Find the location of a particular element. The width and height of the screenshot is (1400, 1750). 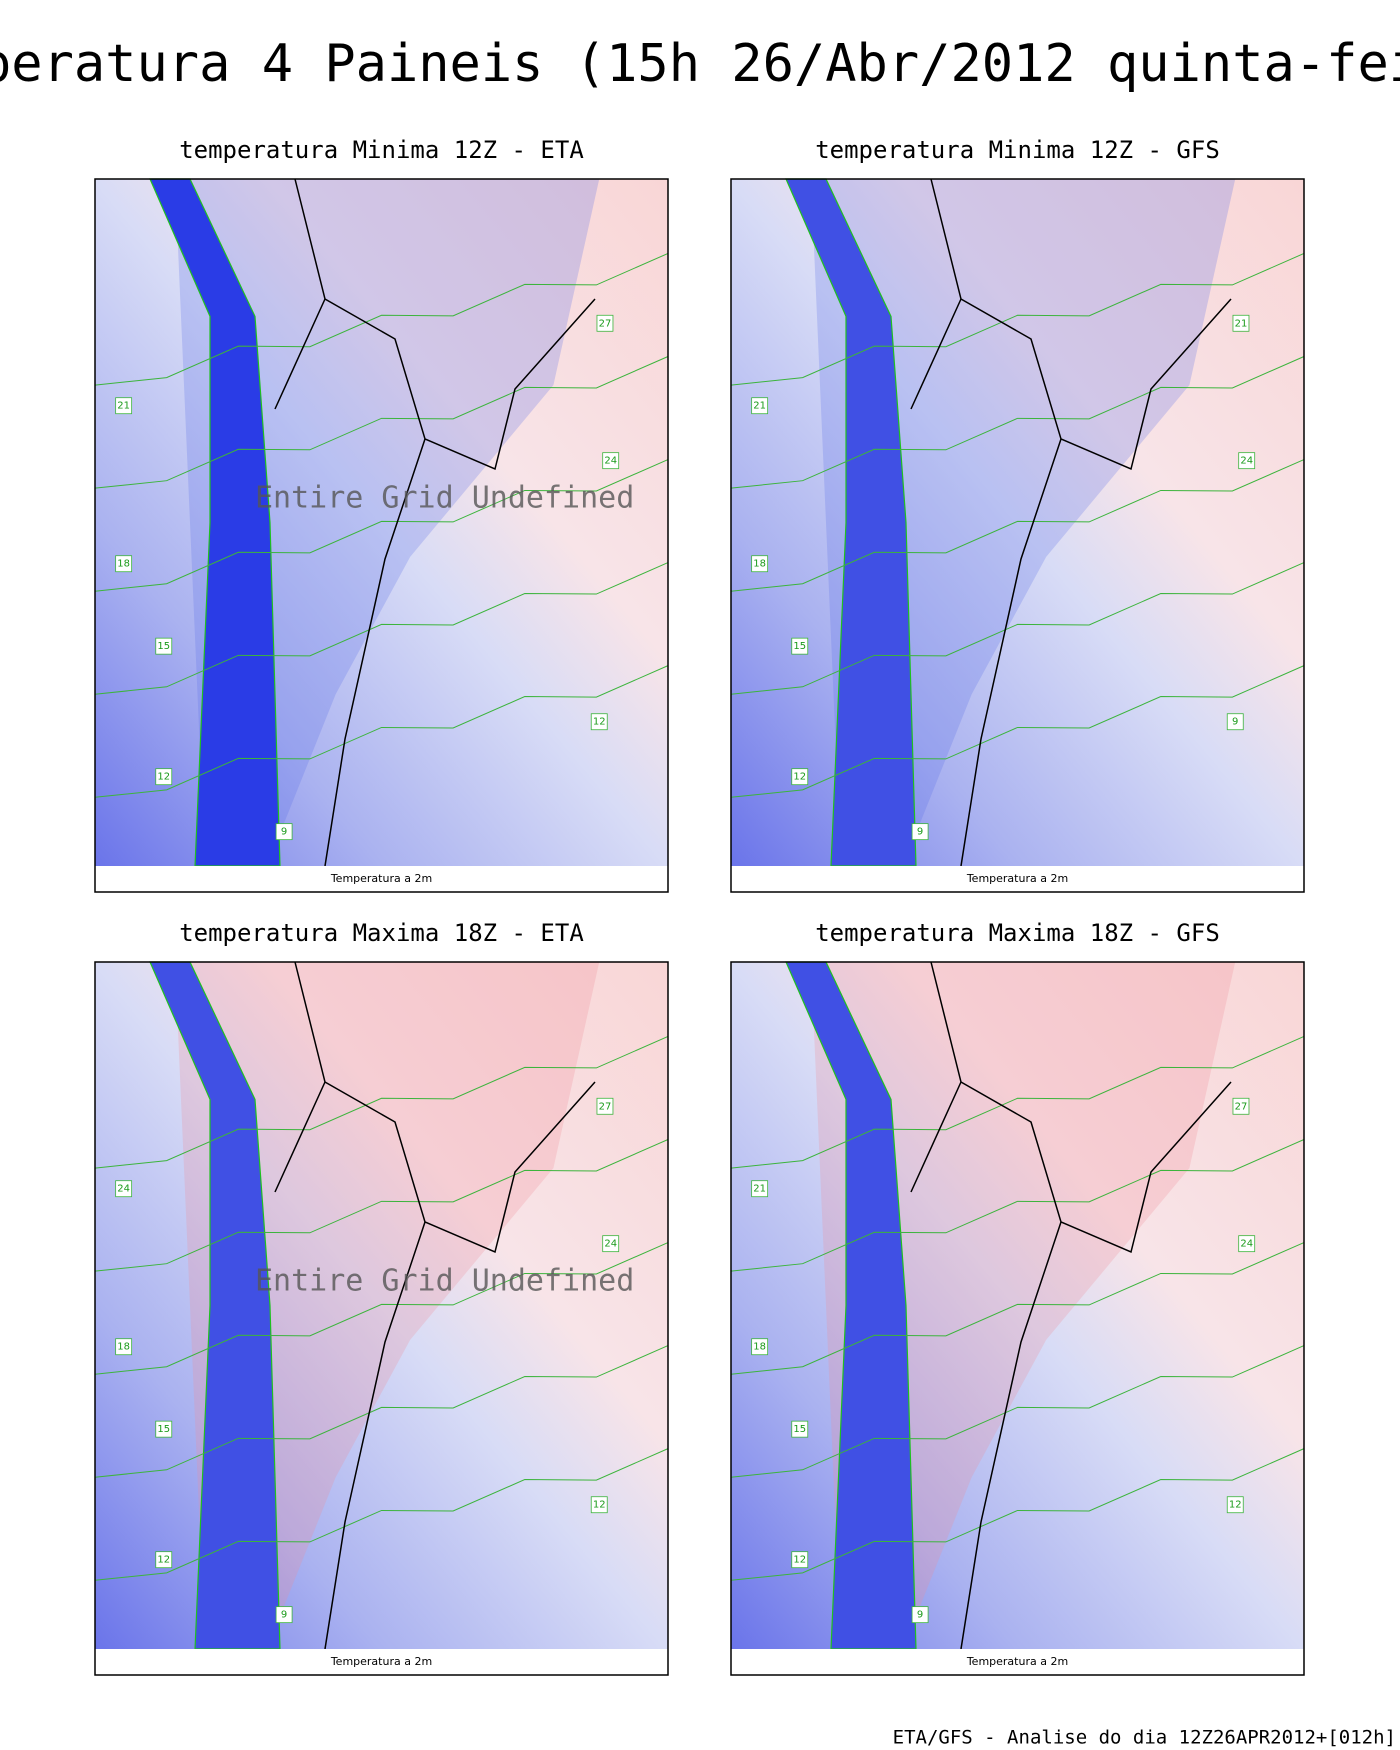

panel-title: temperatura Maxima 18Z - GFS is located at coordinates (1017, 933).